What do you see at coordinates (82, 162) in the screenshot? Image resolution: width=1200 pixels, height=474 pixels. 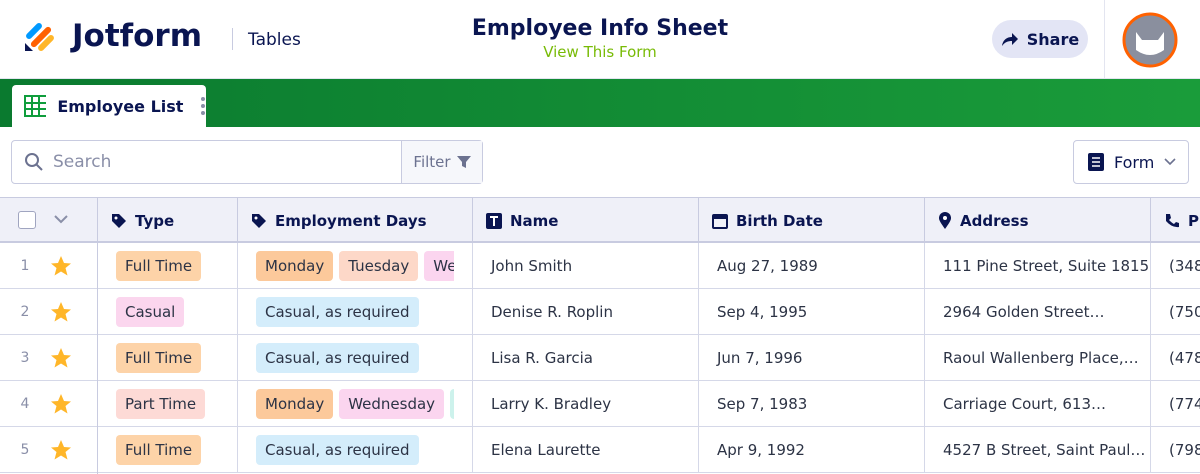 I see `search-placeholder: Search` at bounding box center [82, 162].